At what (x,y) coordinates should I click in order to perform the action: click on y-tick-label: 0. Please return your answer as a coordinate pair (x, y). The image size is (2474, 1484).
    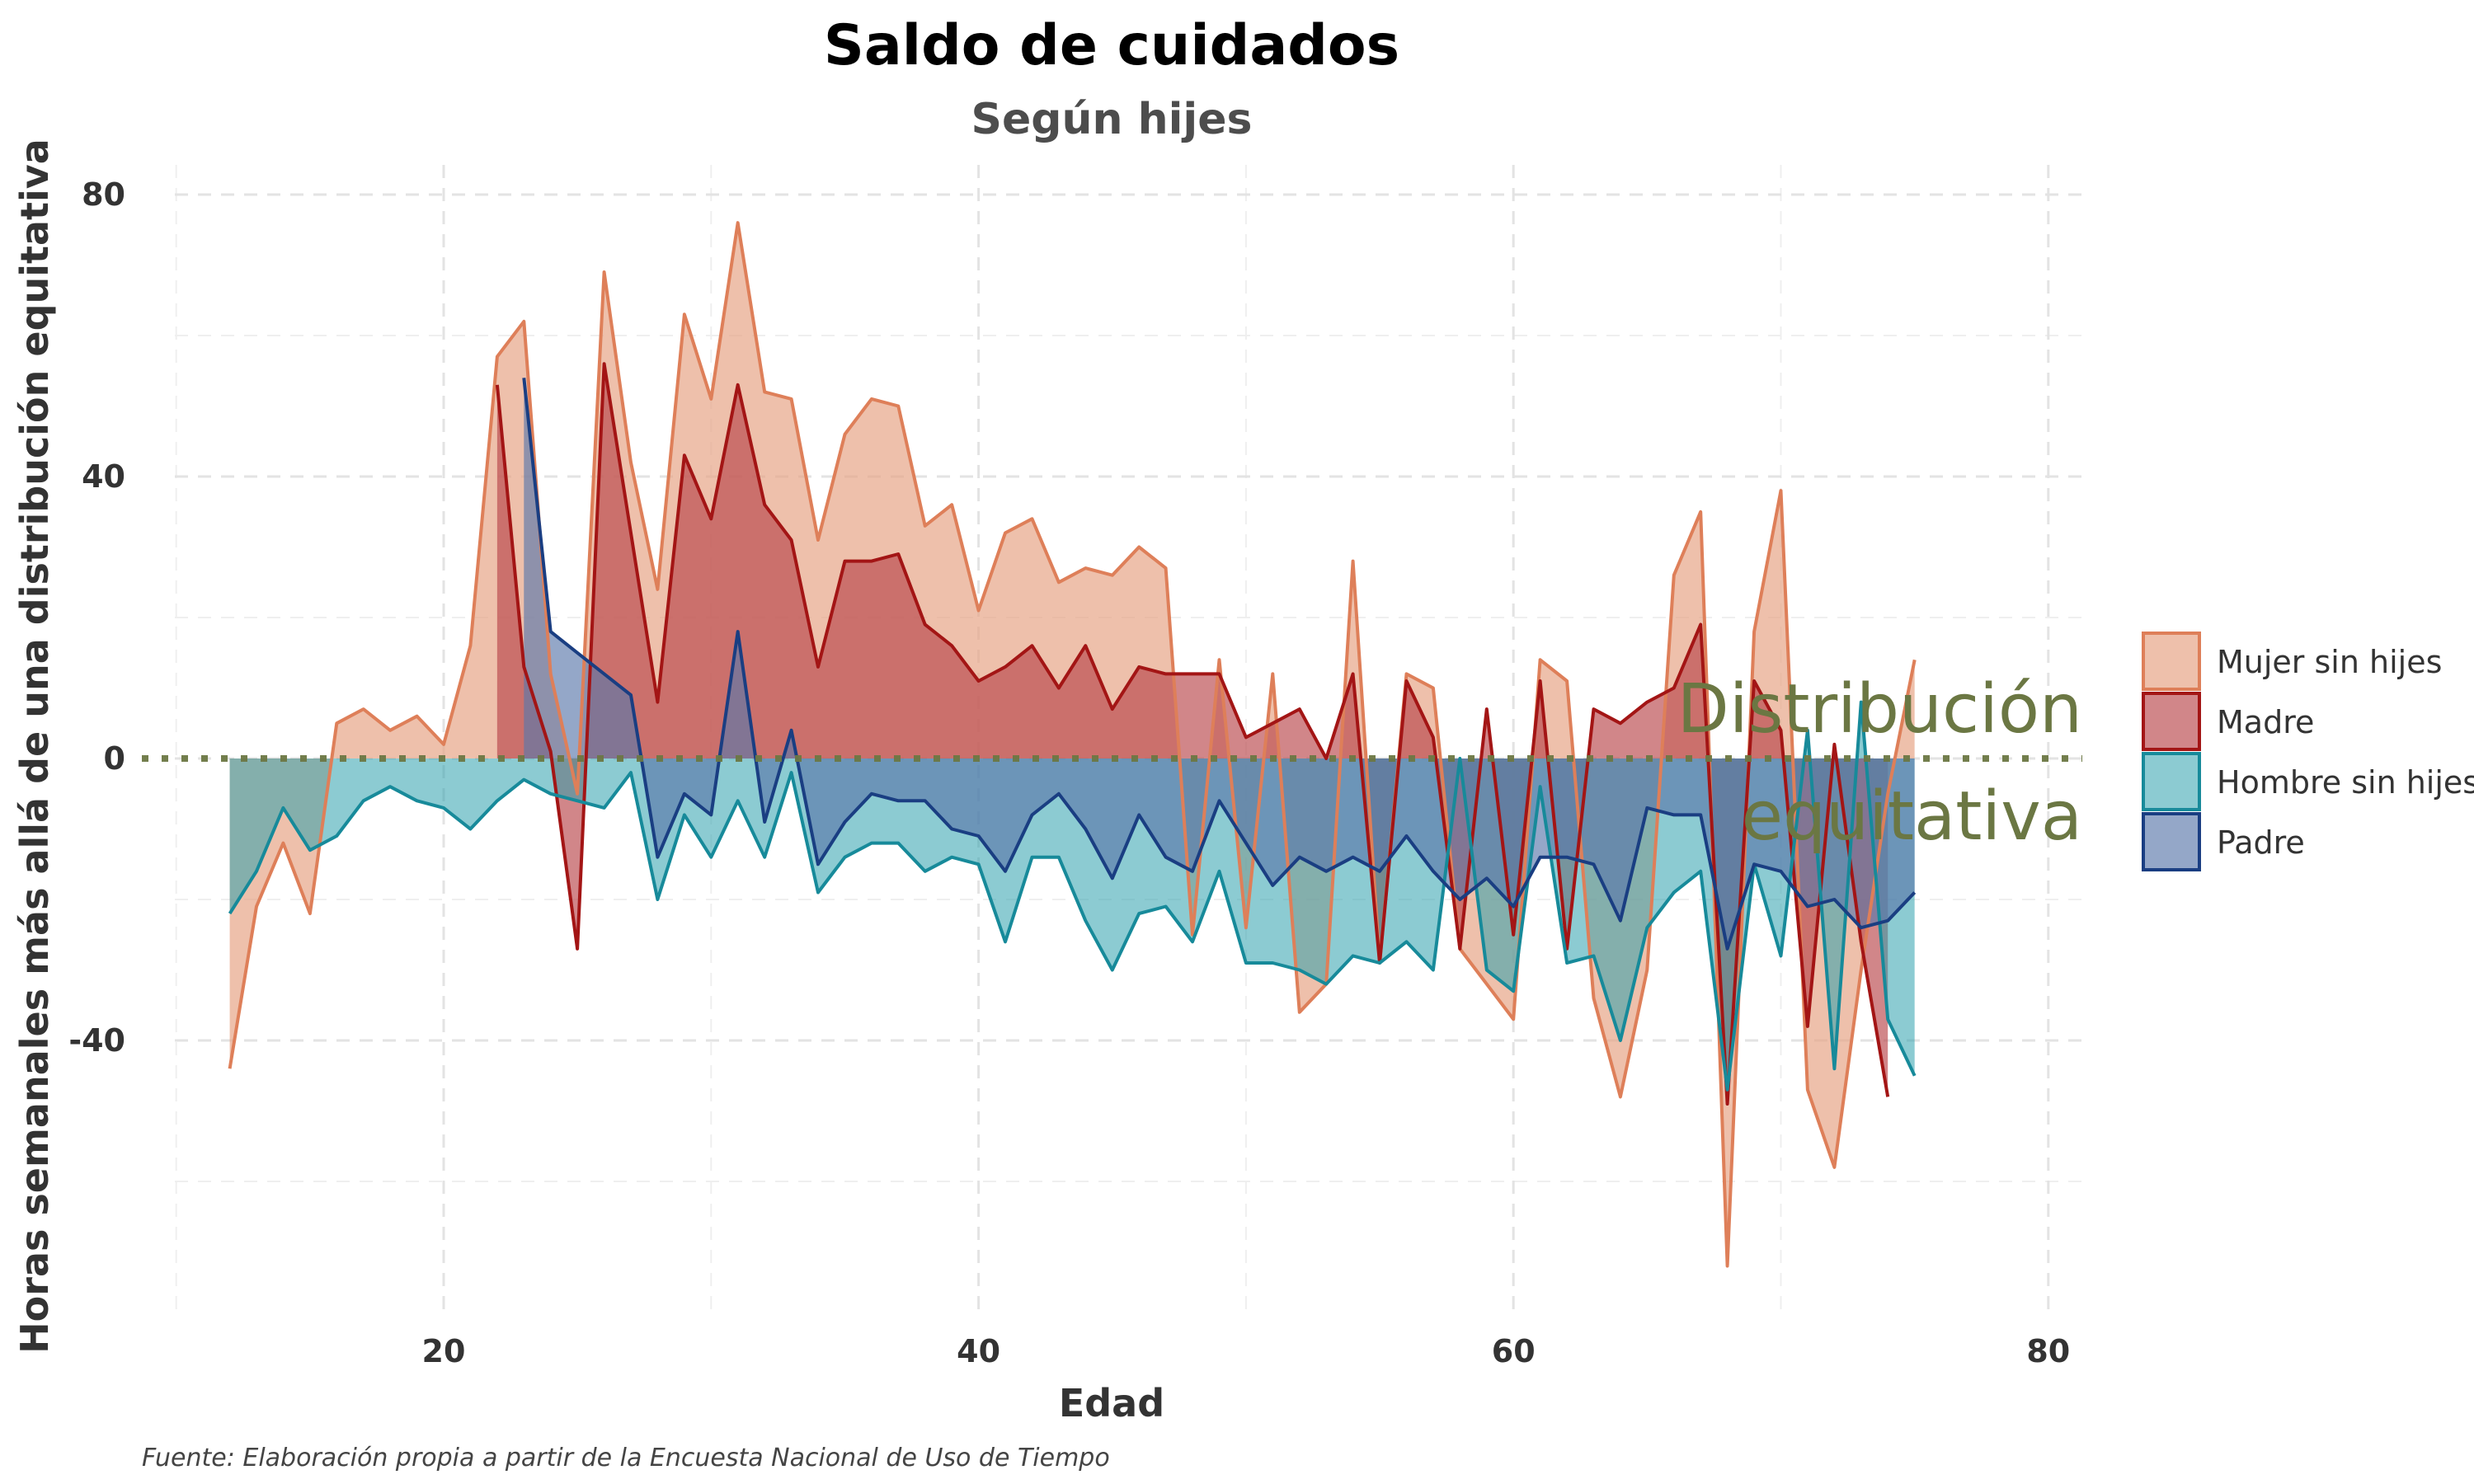
    Looking at the image, I should click on (114, 758).